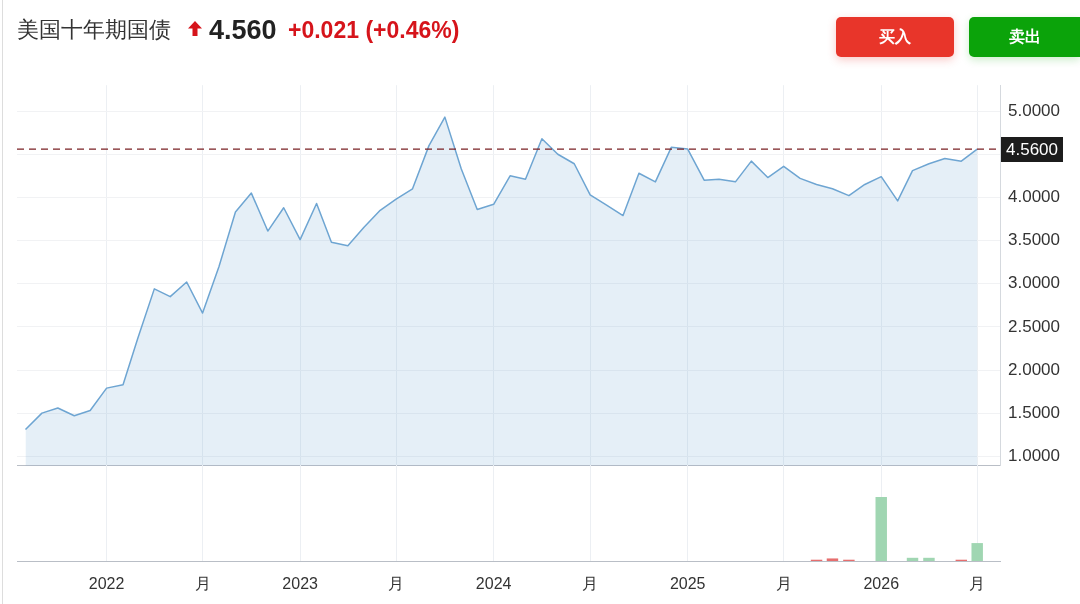 This screenshot has width=1080, height=604. What do you see at coordinates (300, 584) in the screenshot?
I see `x-tick-label: 2023` at bounding box center [300, 584].